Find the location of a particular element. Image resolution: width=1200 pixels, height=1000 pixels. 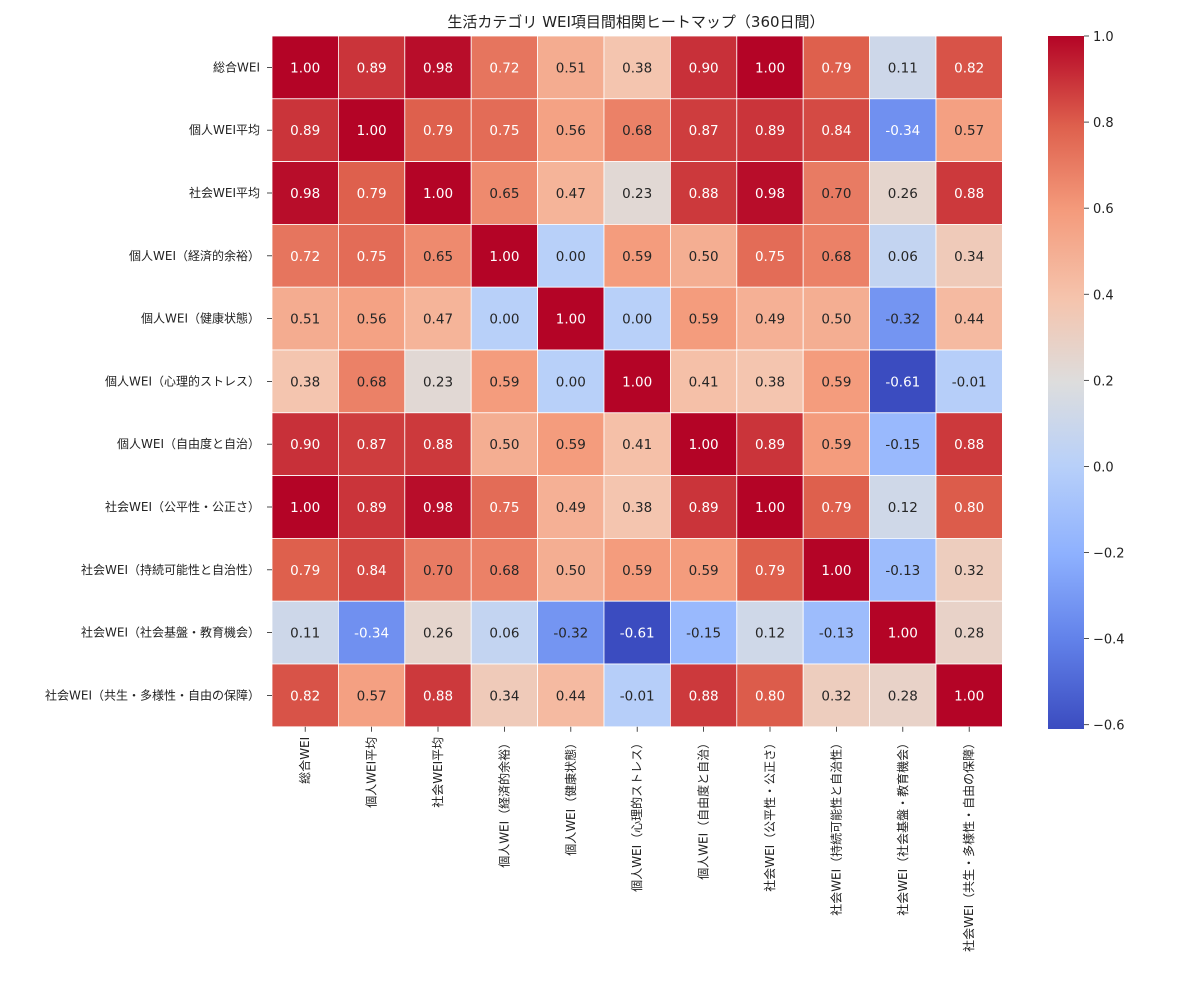

cell-value-label: 0.51 is located at coordinates (305, 320).